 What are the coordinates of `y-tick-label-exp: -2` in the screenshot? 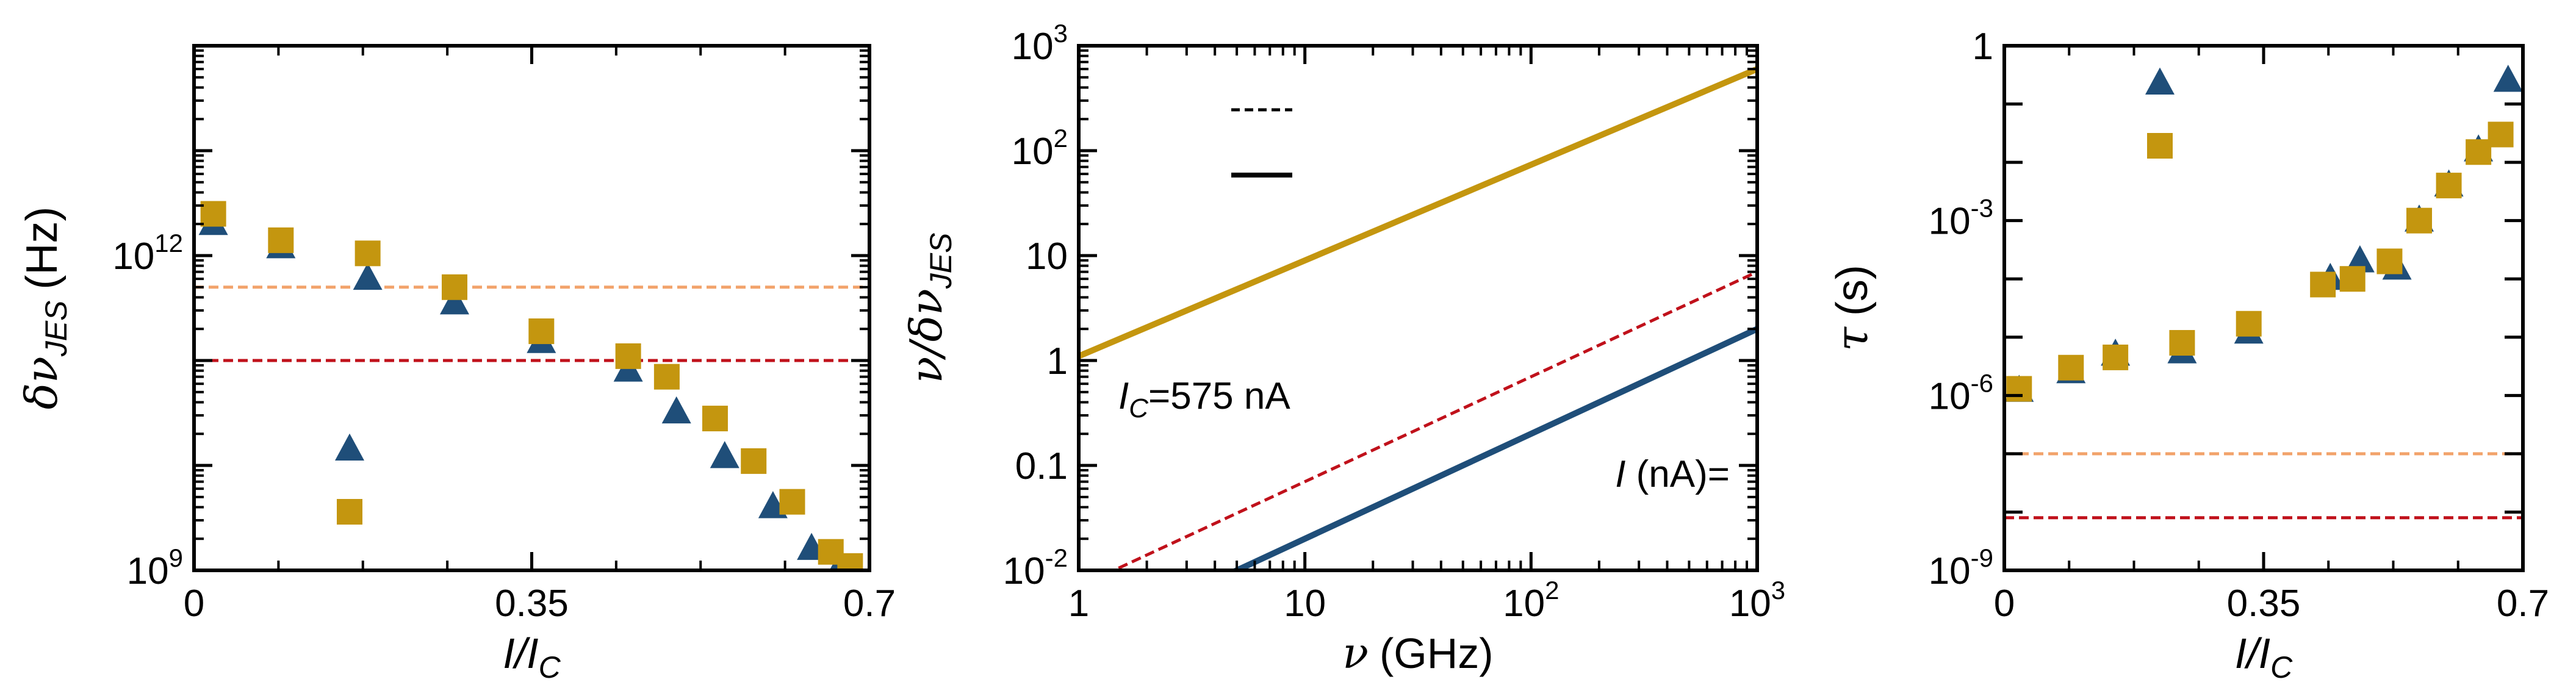 It's located at (1056, 558).